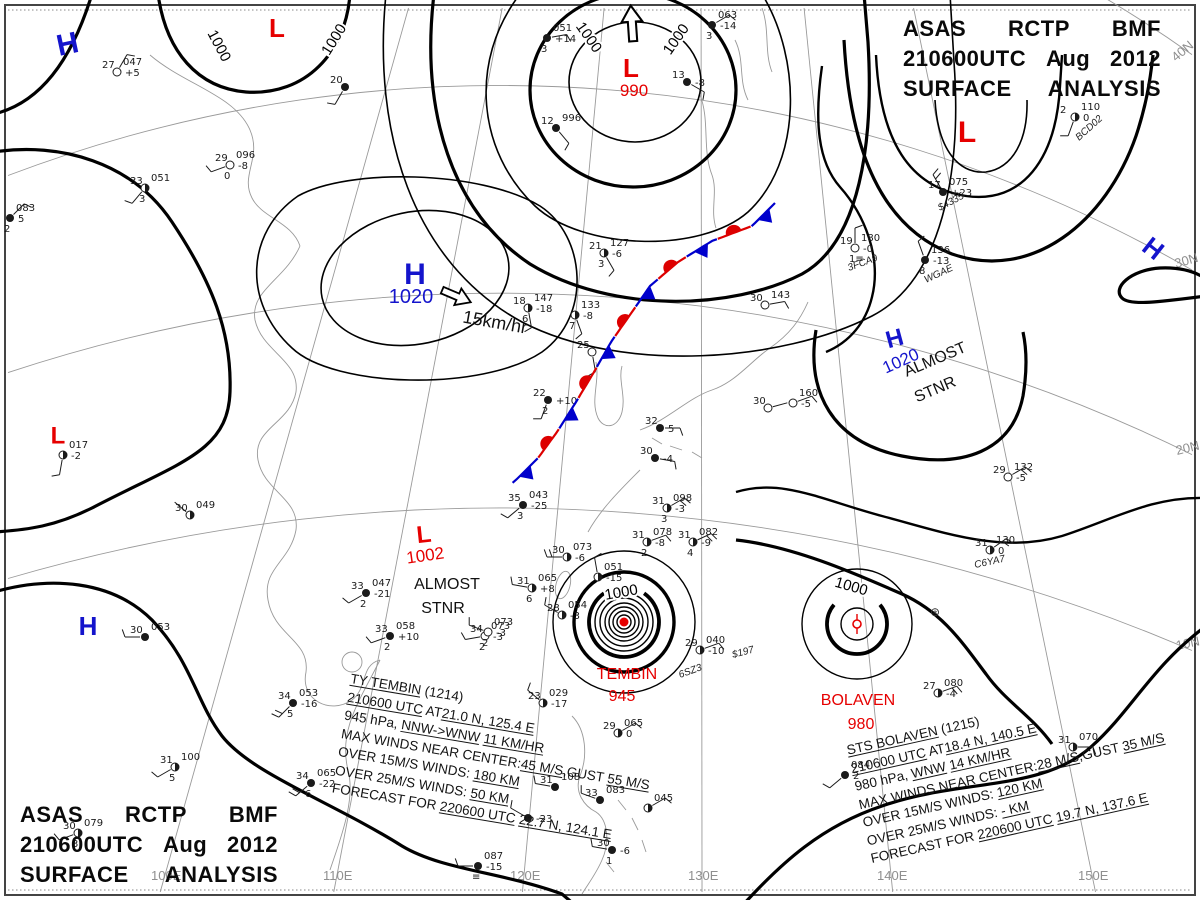 Image resolution: width=1200 pixels, height=900 pixels. What do you see at coordinates (482, 647) in the screenshot?
I see `station-weather-symbol: 2` at bounding box center [482, 647].